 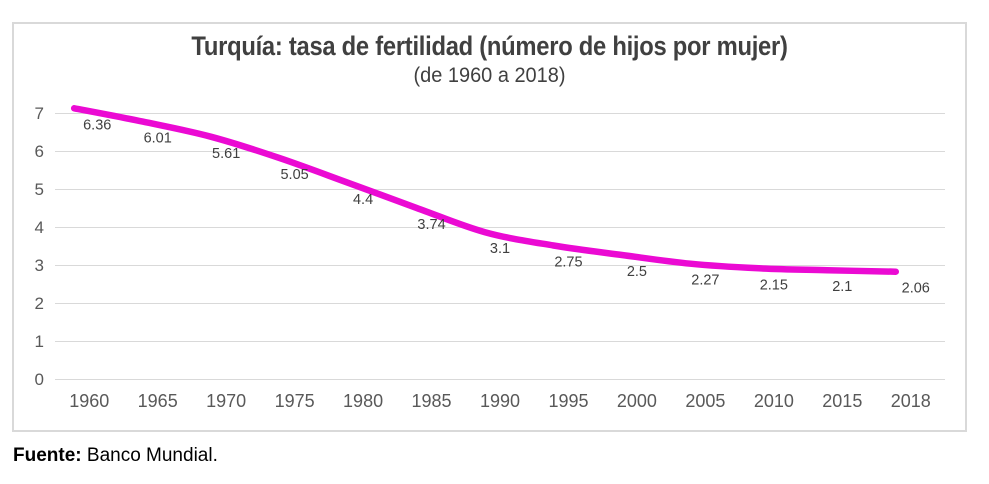 What do you see at coordinates (158, 401) in the screenshot?
I see `x-axis-tick-label: 1965` at bounding box center [158, 401].